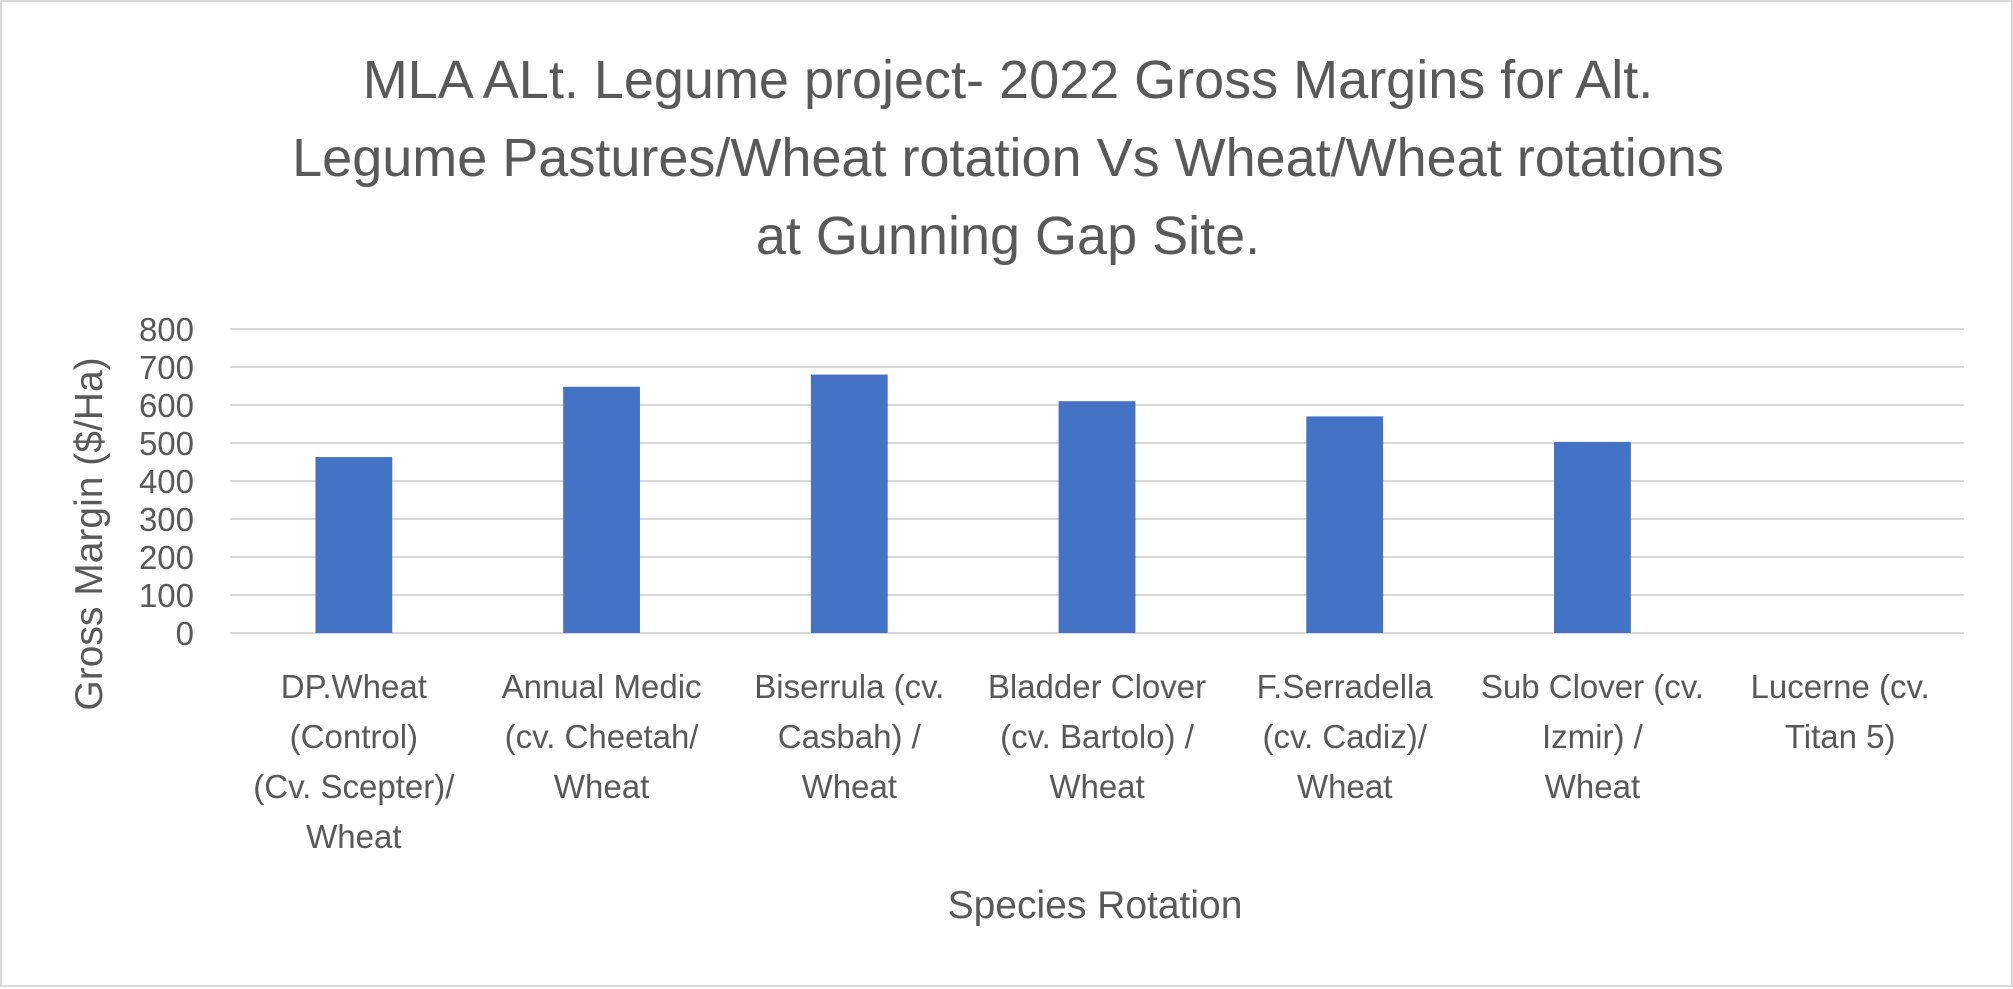  I want to click on x-category-label-line: Izmir) /, so click(1593, 736).